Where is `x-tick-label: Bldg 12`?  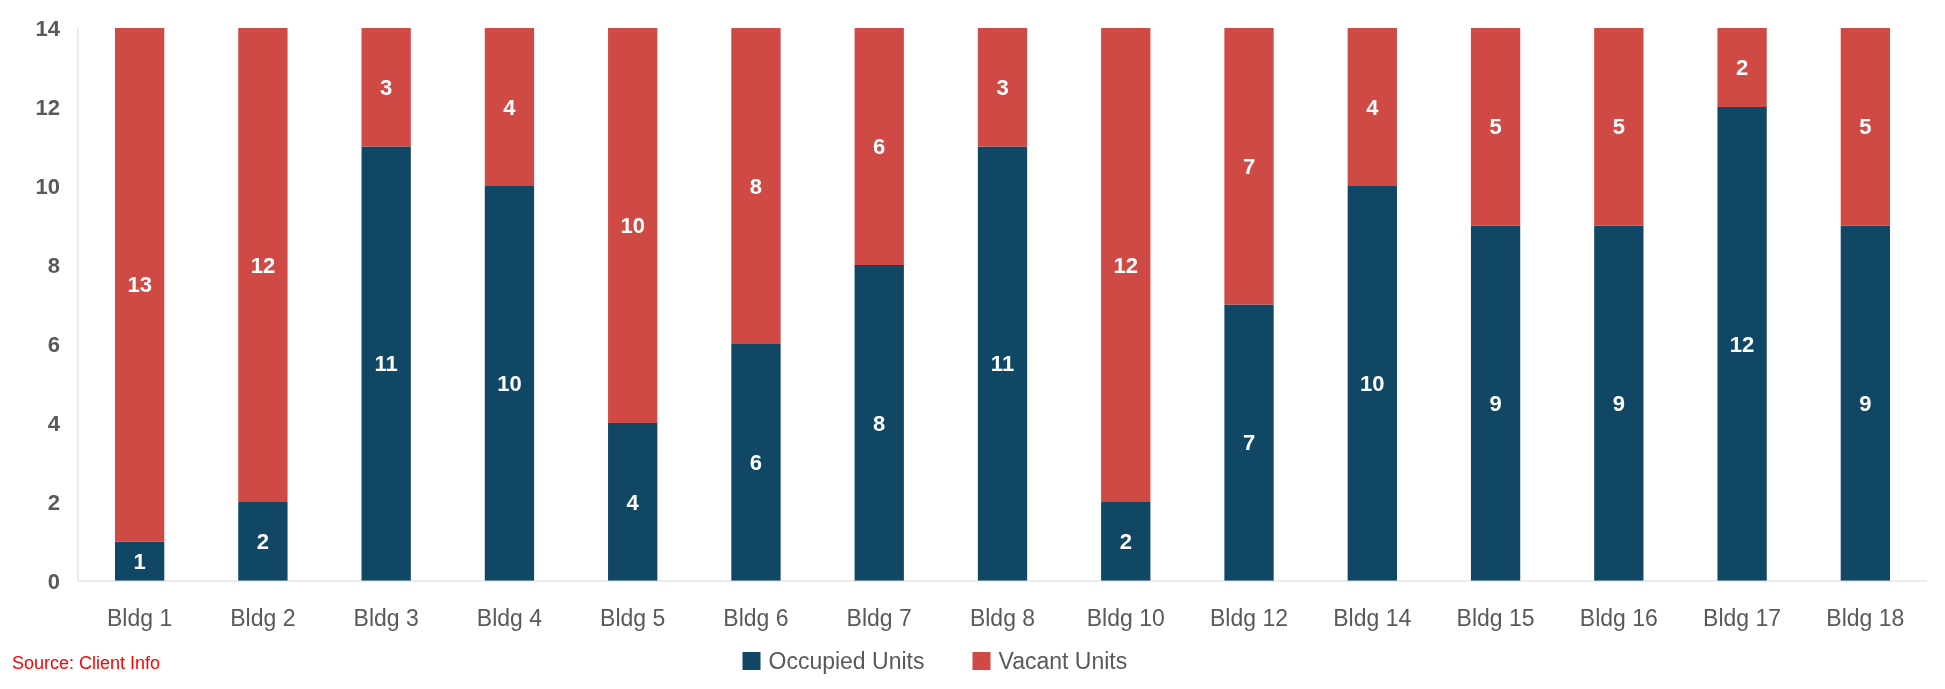 x-tick-label: Bldg 12 is located at coordinates (1249, 618).